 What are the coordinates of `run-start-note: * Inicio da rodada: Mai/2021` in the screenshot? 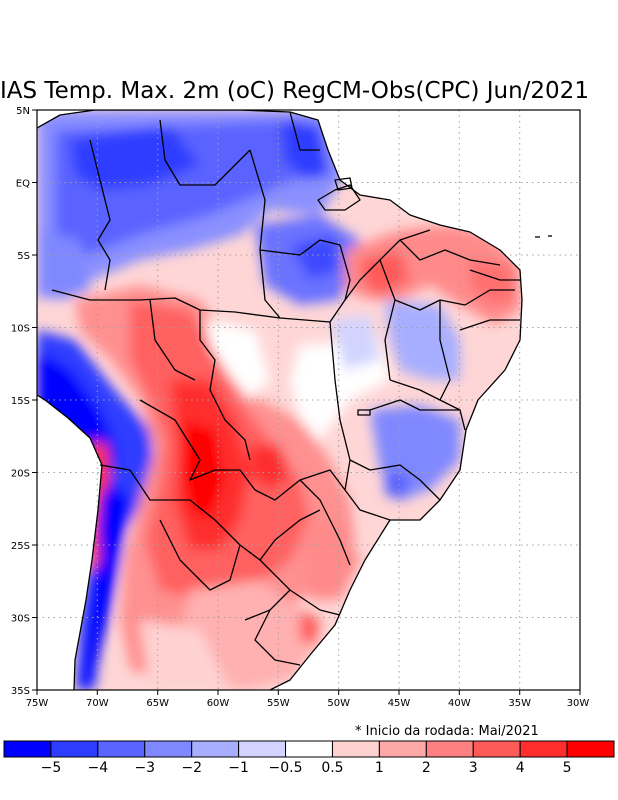 It's located at (447, 731).